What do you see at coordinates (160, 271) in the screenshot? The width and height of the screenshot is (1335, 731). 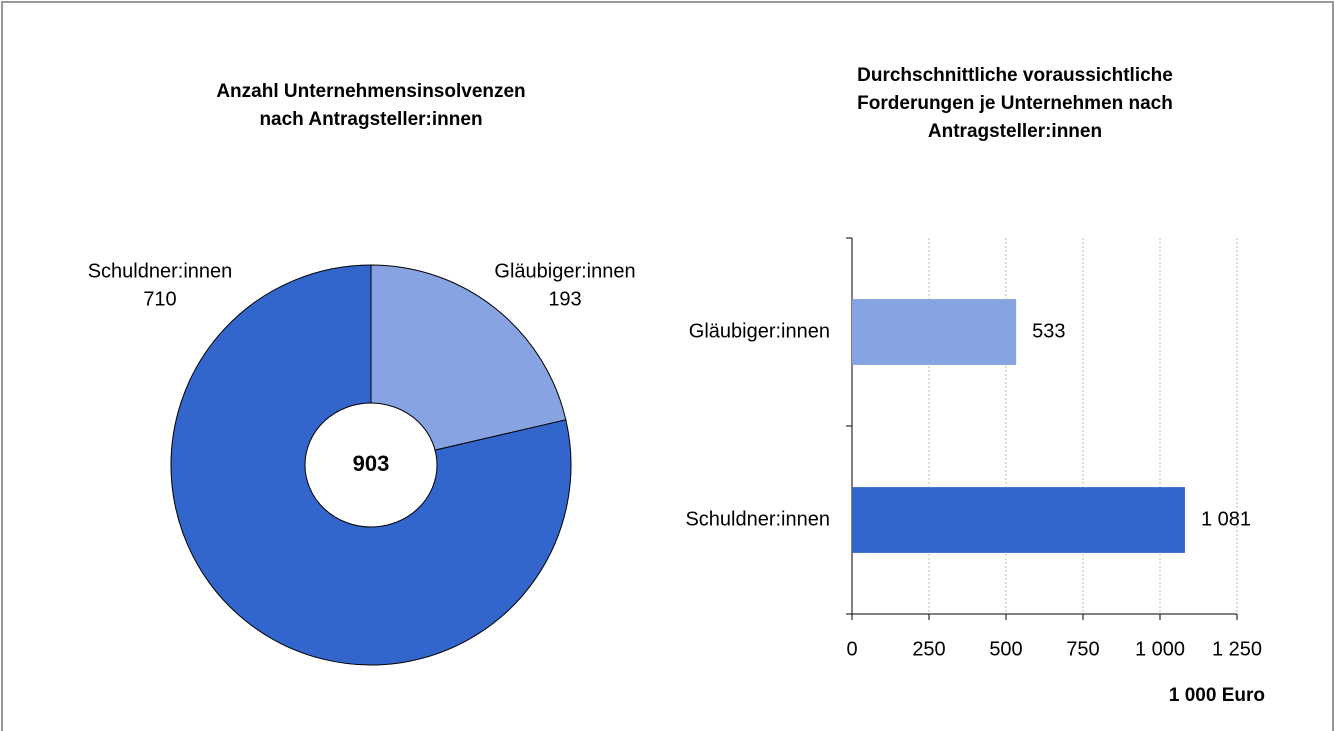 I see `slice-label: Schuldner:innen` at bounding box center [160, 271].